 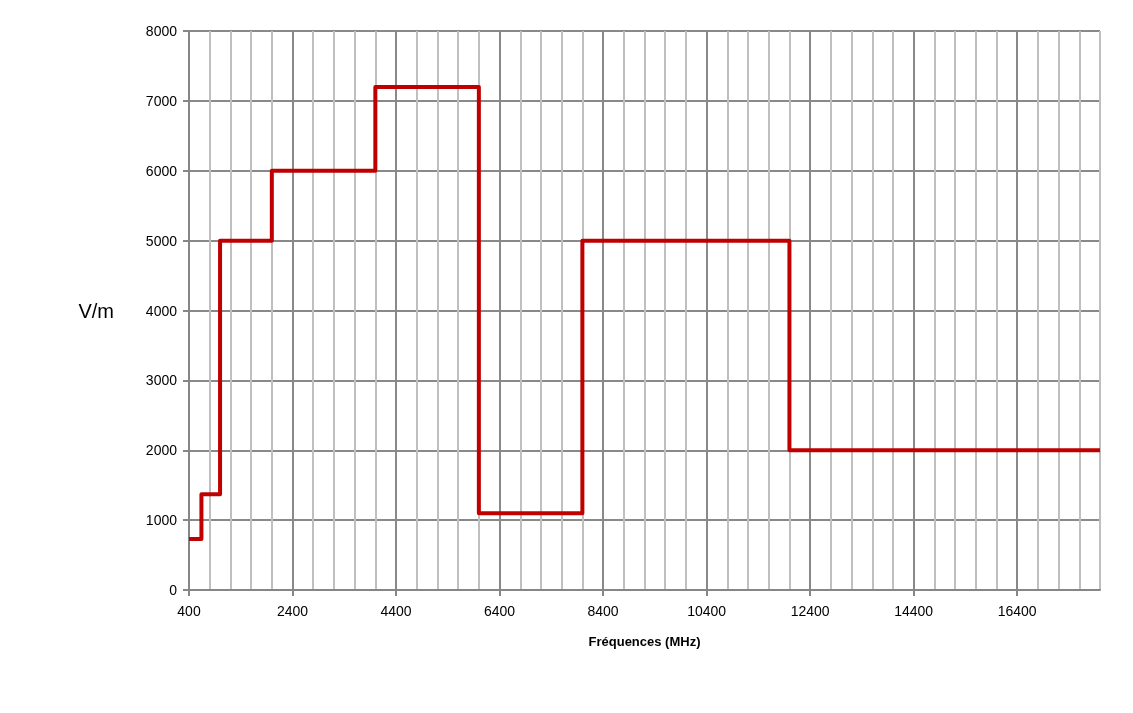 What do you see at coordinates (707, 611) in the screenshot?
I see `x-tick-label: 10400` at bounding box center [707, 611].